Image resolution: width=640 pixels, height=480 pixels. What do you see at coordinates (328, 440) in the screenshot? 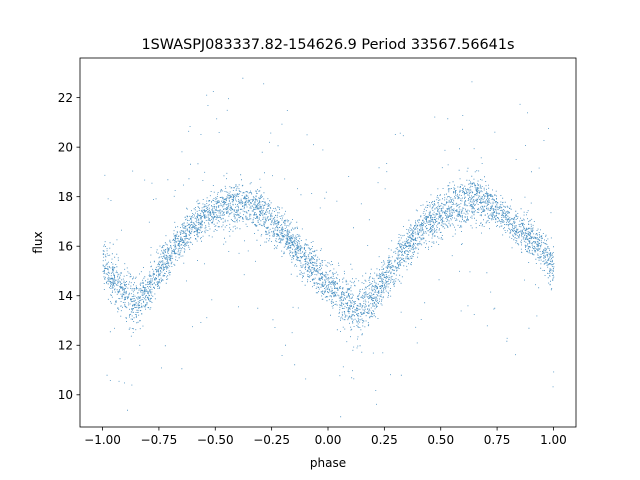
I see `x-tick-label: 0.00` at bounding box center [328, 440].